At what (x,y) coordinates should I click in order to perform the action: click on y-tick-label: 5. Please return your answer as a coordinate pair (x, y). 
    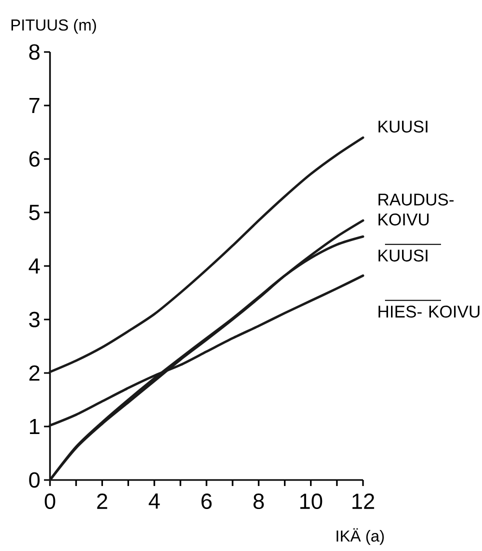
    Looking at the image, I should click on (34, 212).